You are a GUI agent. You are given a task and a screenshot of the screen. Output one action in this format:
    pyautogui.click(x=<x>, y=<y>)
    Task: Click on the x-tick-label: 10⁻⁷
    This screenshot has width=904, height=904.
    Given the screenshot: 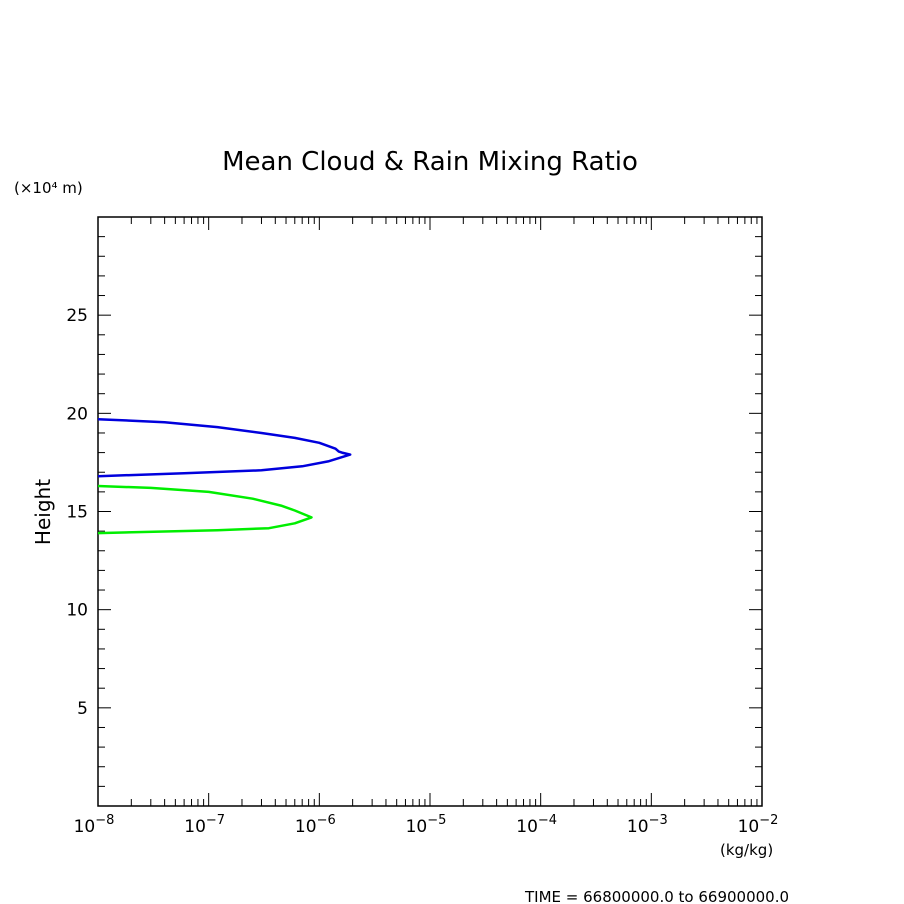 What is the action you would take?
    pyautogui.click(x=204, y=825)
    